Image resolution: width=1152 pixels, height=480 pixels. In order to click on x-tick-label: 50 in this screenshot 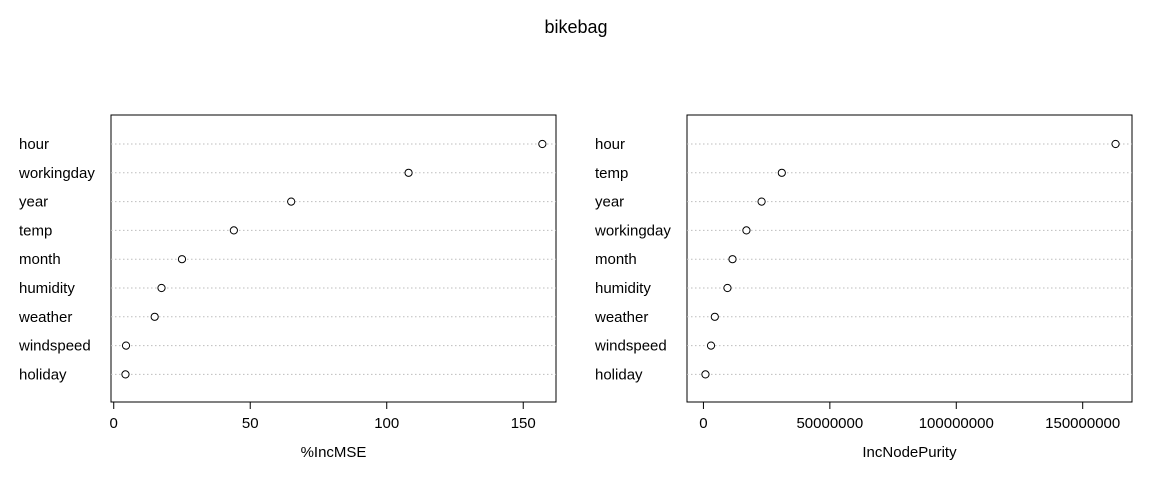, I will do `click(250, 423)`.